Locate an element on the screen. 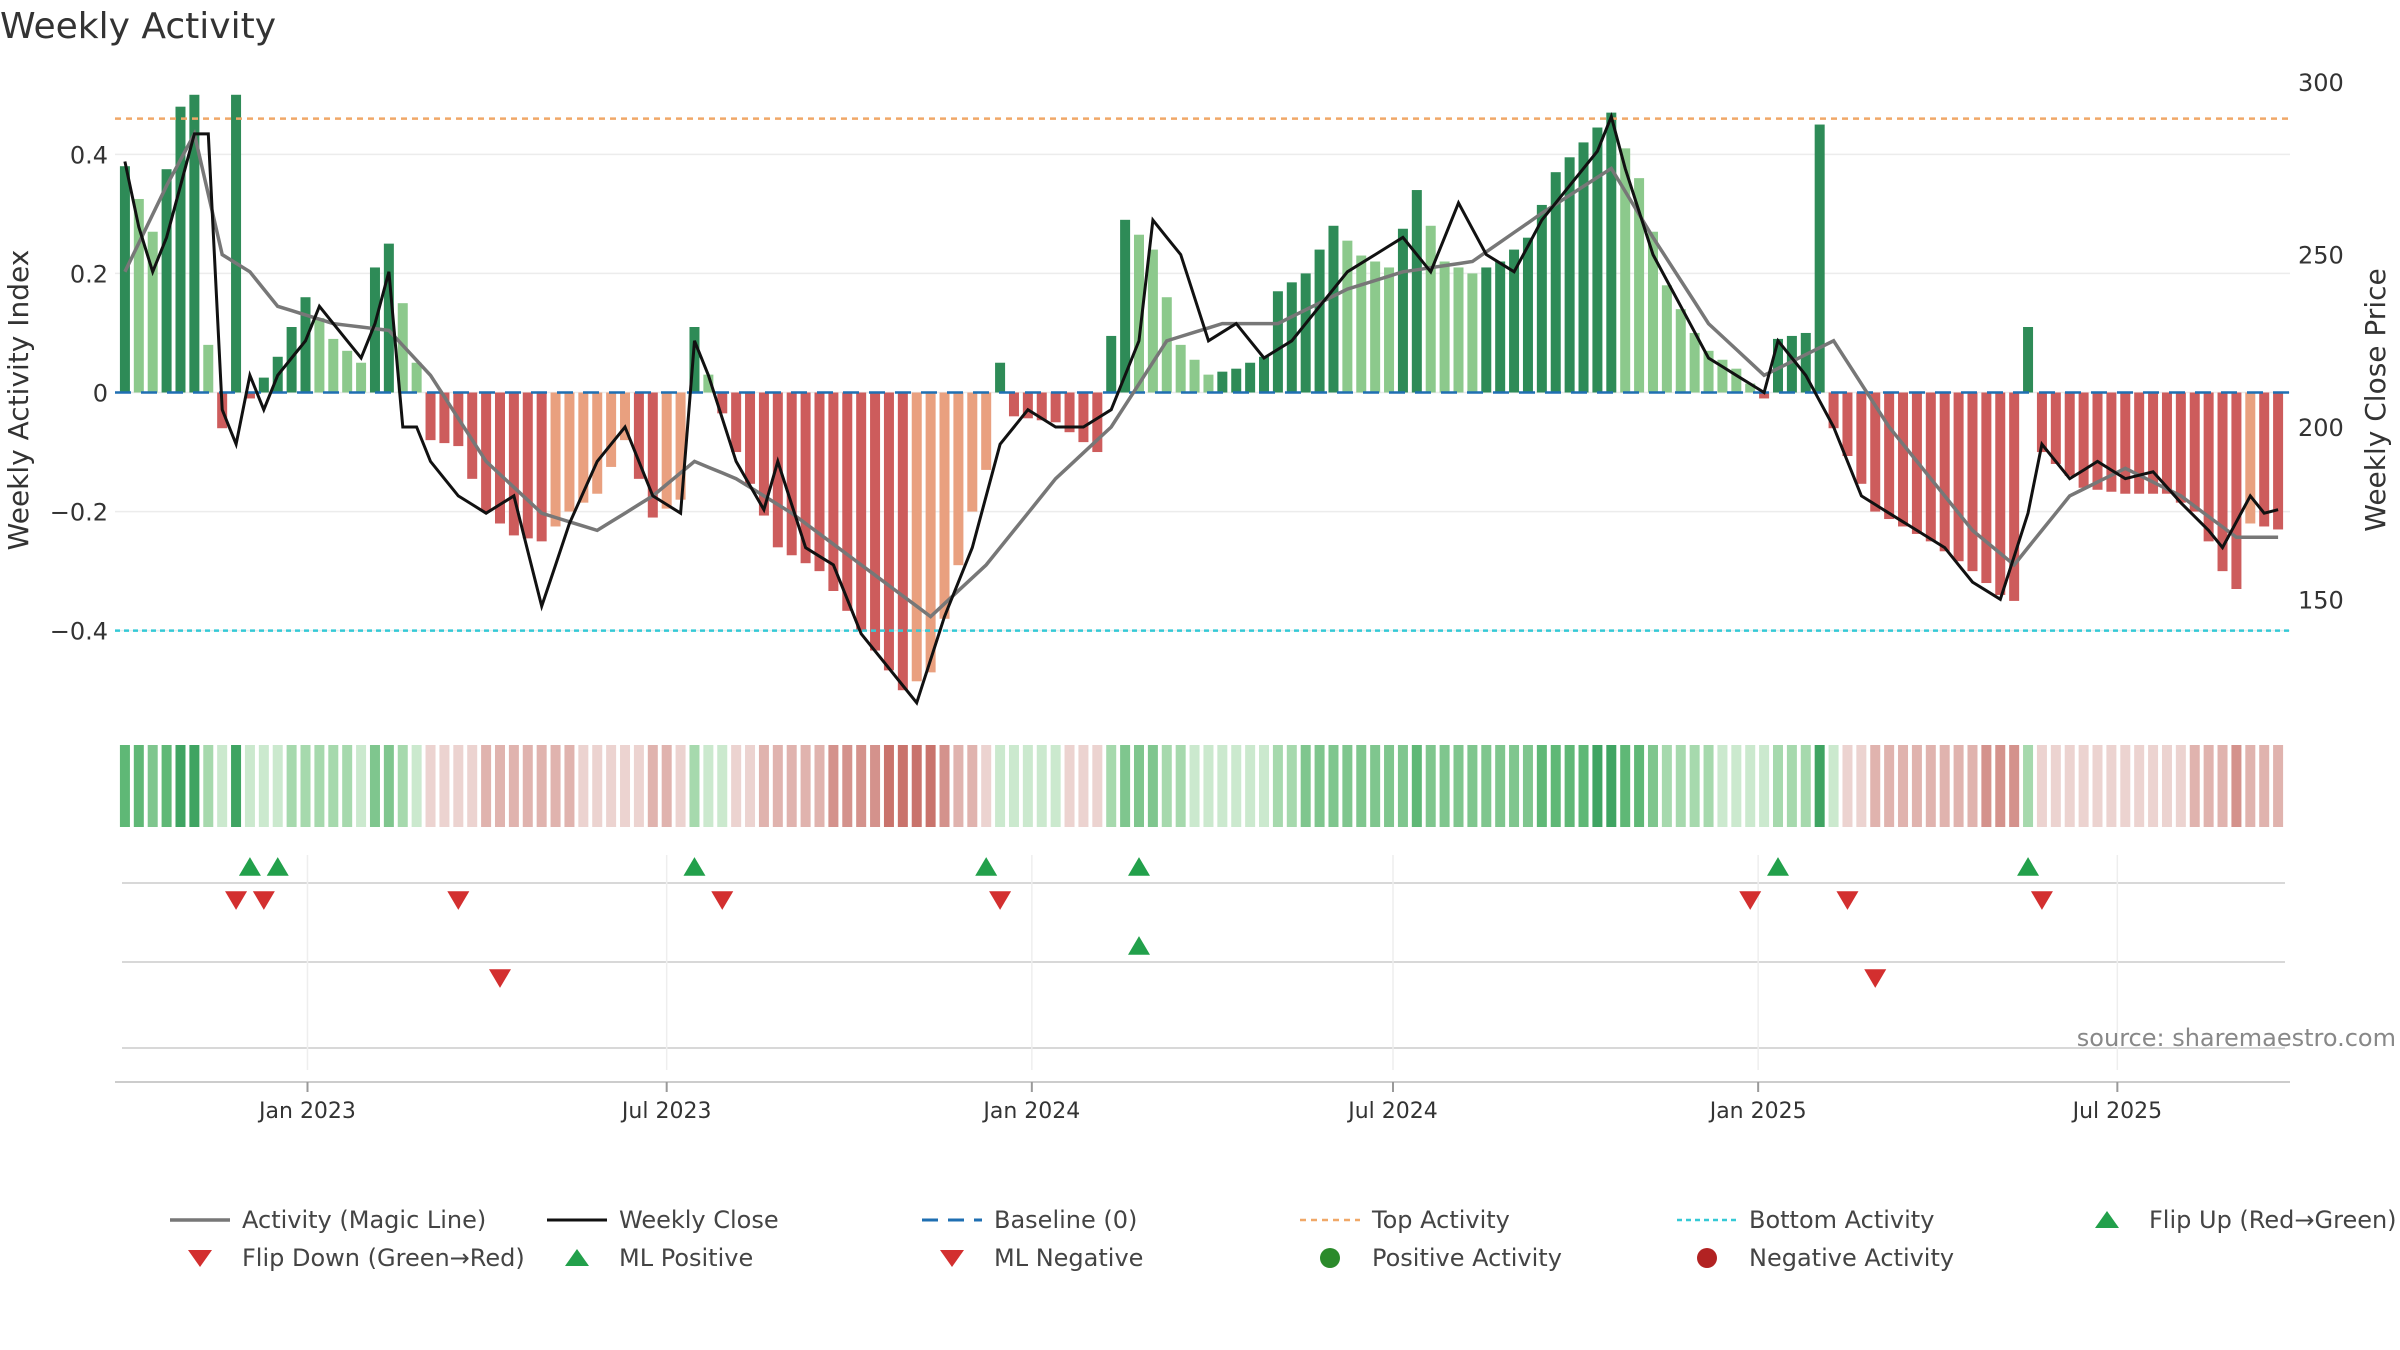 The width and height of the screenshot is (2400, 1350). legend-label: Flip Up (Red→Green) is located at coordinates (2273, 1220).